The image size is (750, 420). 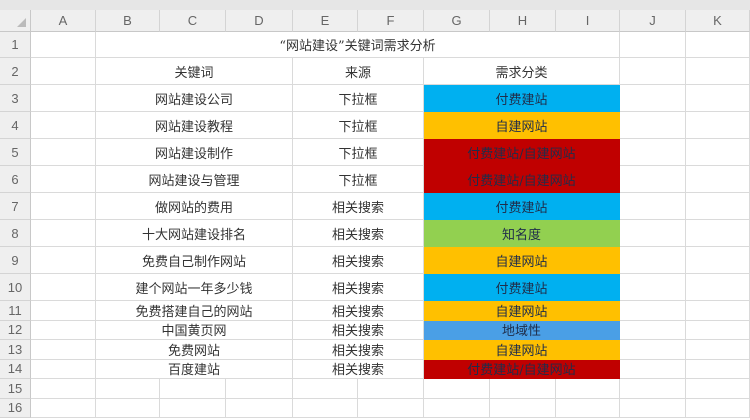 I want to click on cell-J14, so click(x=653, y=369).